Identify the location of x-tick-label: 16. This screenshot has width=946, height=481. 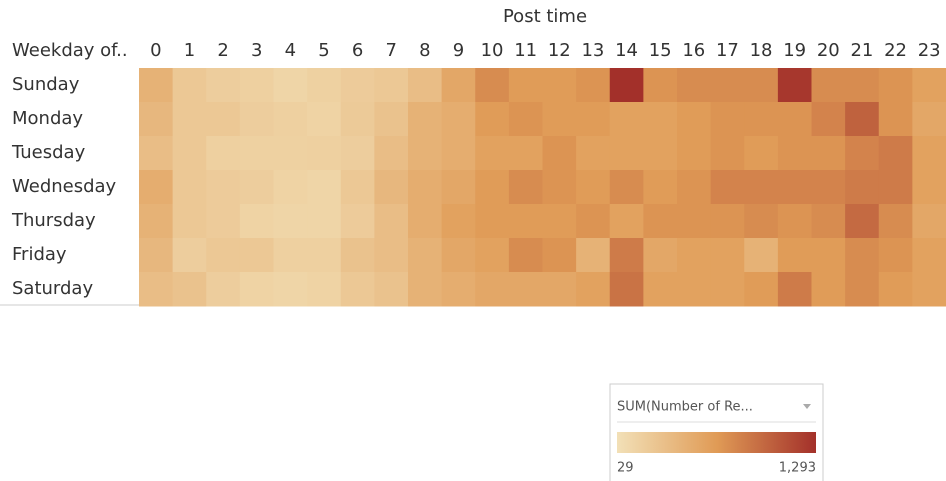
(693, 50).